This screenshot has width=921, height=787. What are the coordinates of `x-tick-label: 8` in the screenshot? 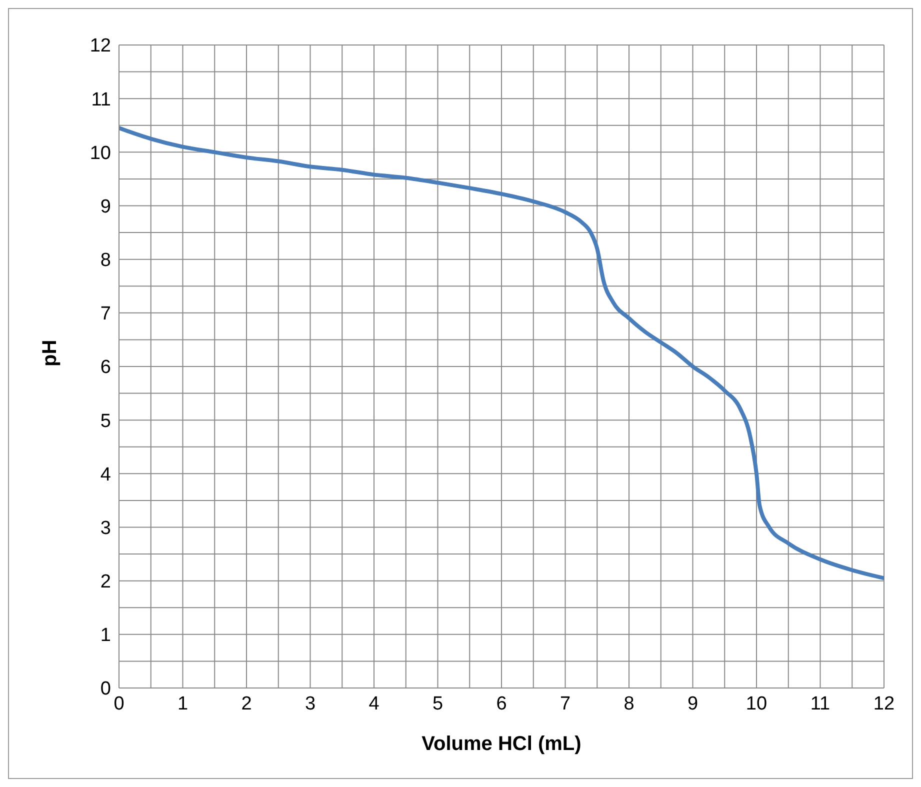 It's located at (629, 703).